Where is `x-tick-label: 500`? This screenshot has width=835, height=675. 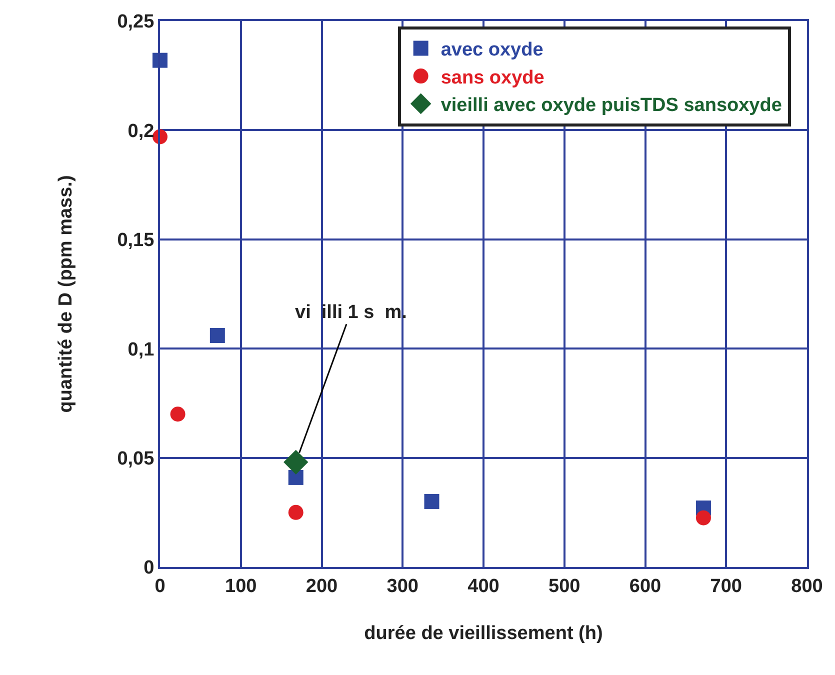
x-tick-label: 500 is located at coordinates (564, 586).